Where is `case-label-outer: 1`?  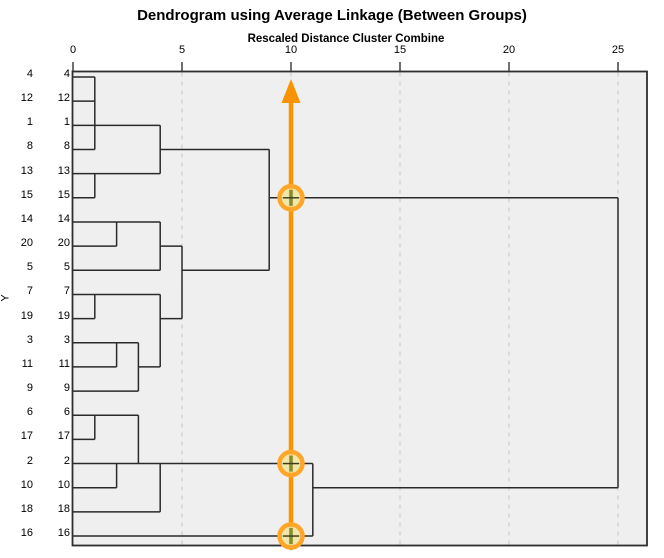 case-label-outer: 1 is located at coordinates (29, 122).